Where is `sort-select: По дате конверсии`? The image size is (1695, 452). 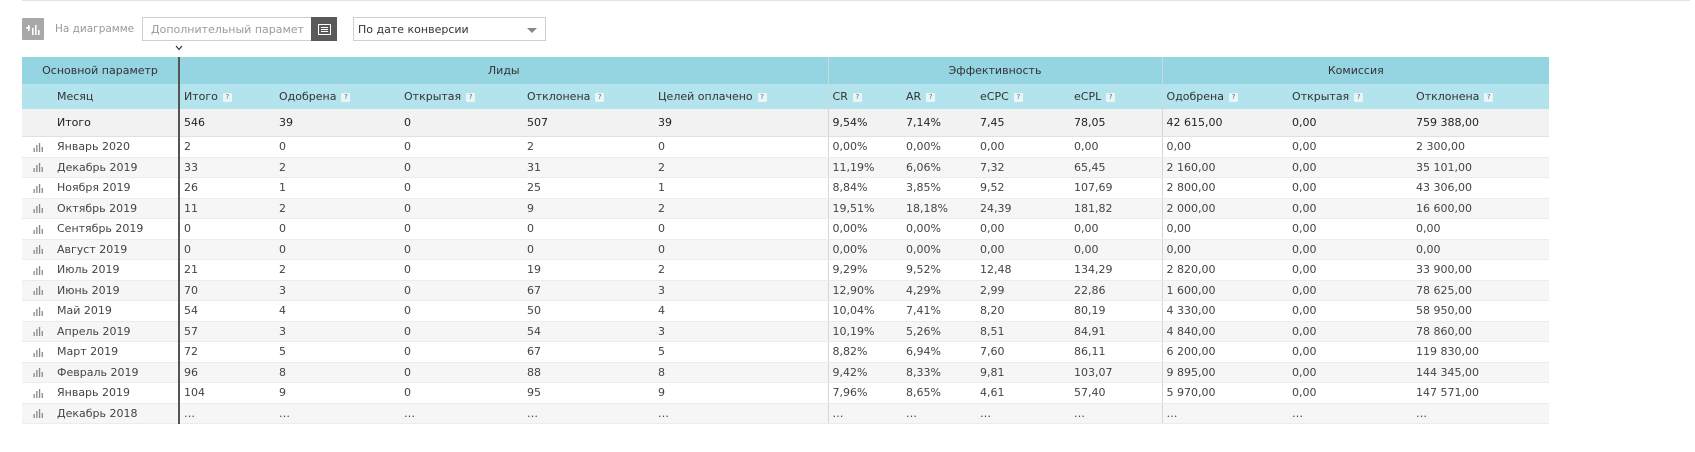
sort-select: По дате конверсии is located at coordinates (449, 29).